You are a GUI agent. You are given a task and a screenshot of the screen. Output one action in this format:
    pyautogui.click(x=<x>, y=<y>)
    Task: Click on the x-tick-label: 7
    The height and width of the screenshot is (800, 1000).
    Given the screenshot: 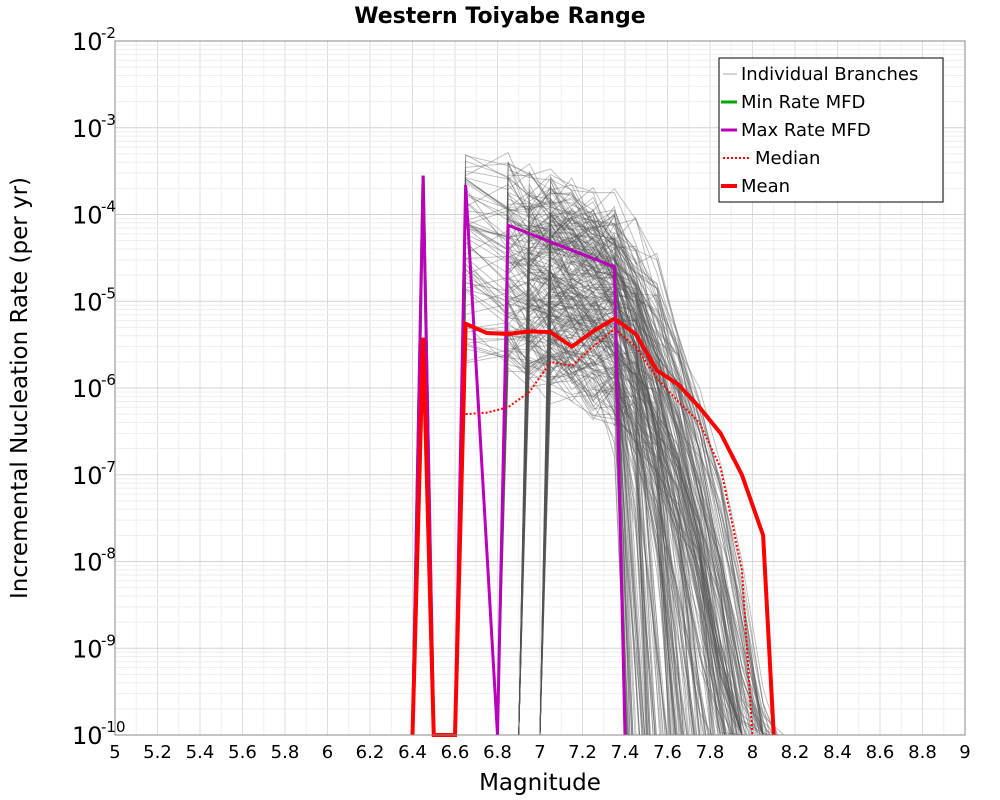 What is the action you would take?
    pyautogui.click(x=539, y=752)
    